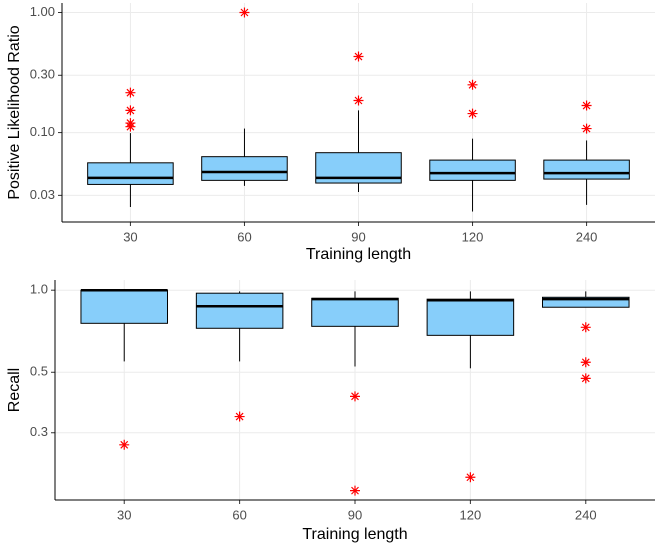 The width and height of the screenshot is (657, 545). Describe the element at coordinates (14, 112) in the screenshot. I see `y-axis-title: Positive Likelihood Ratio` at that location.